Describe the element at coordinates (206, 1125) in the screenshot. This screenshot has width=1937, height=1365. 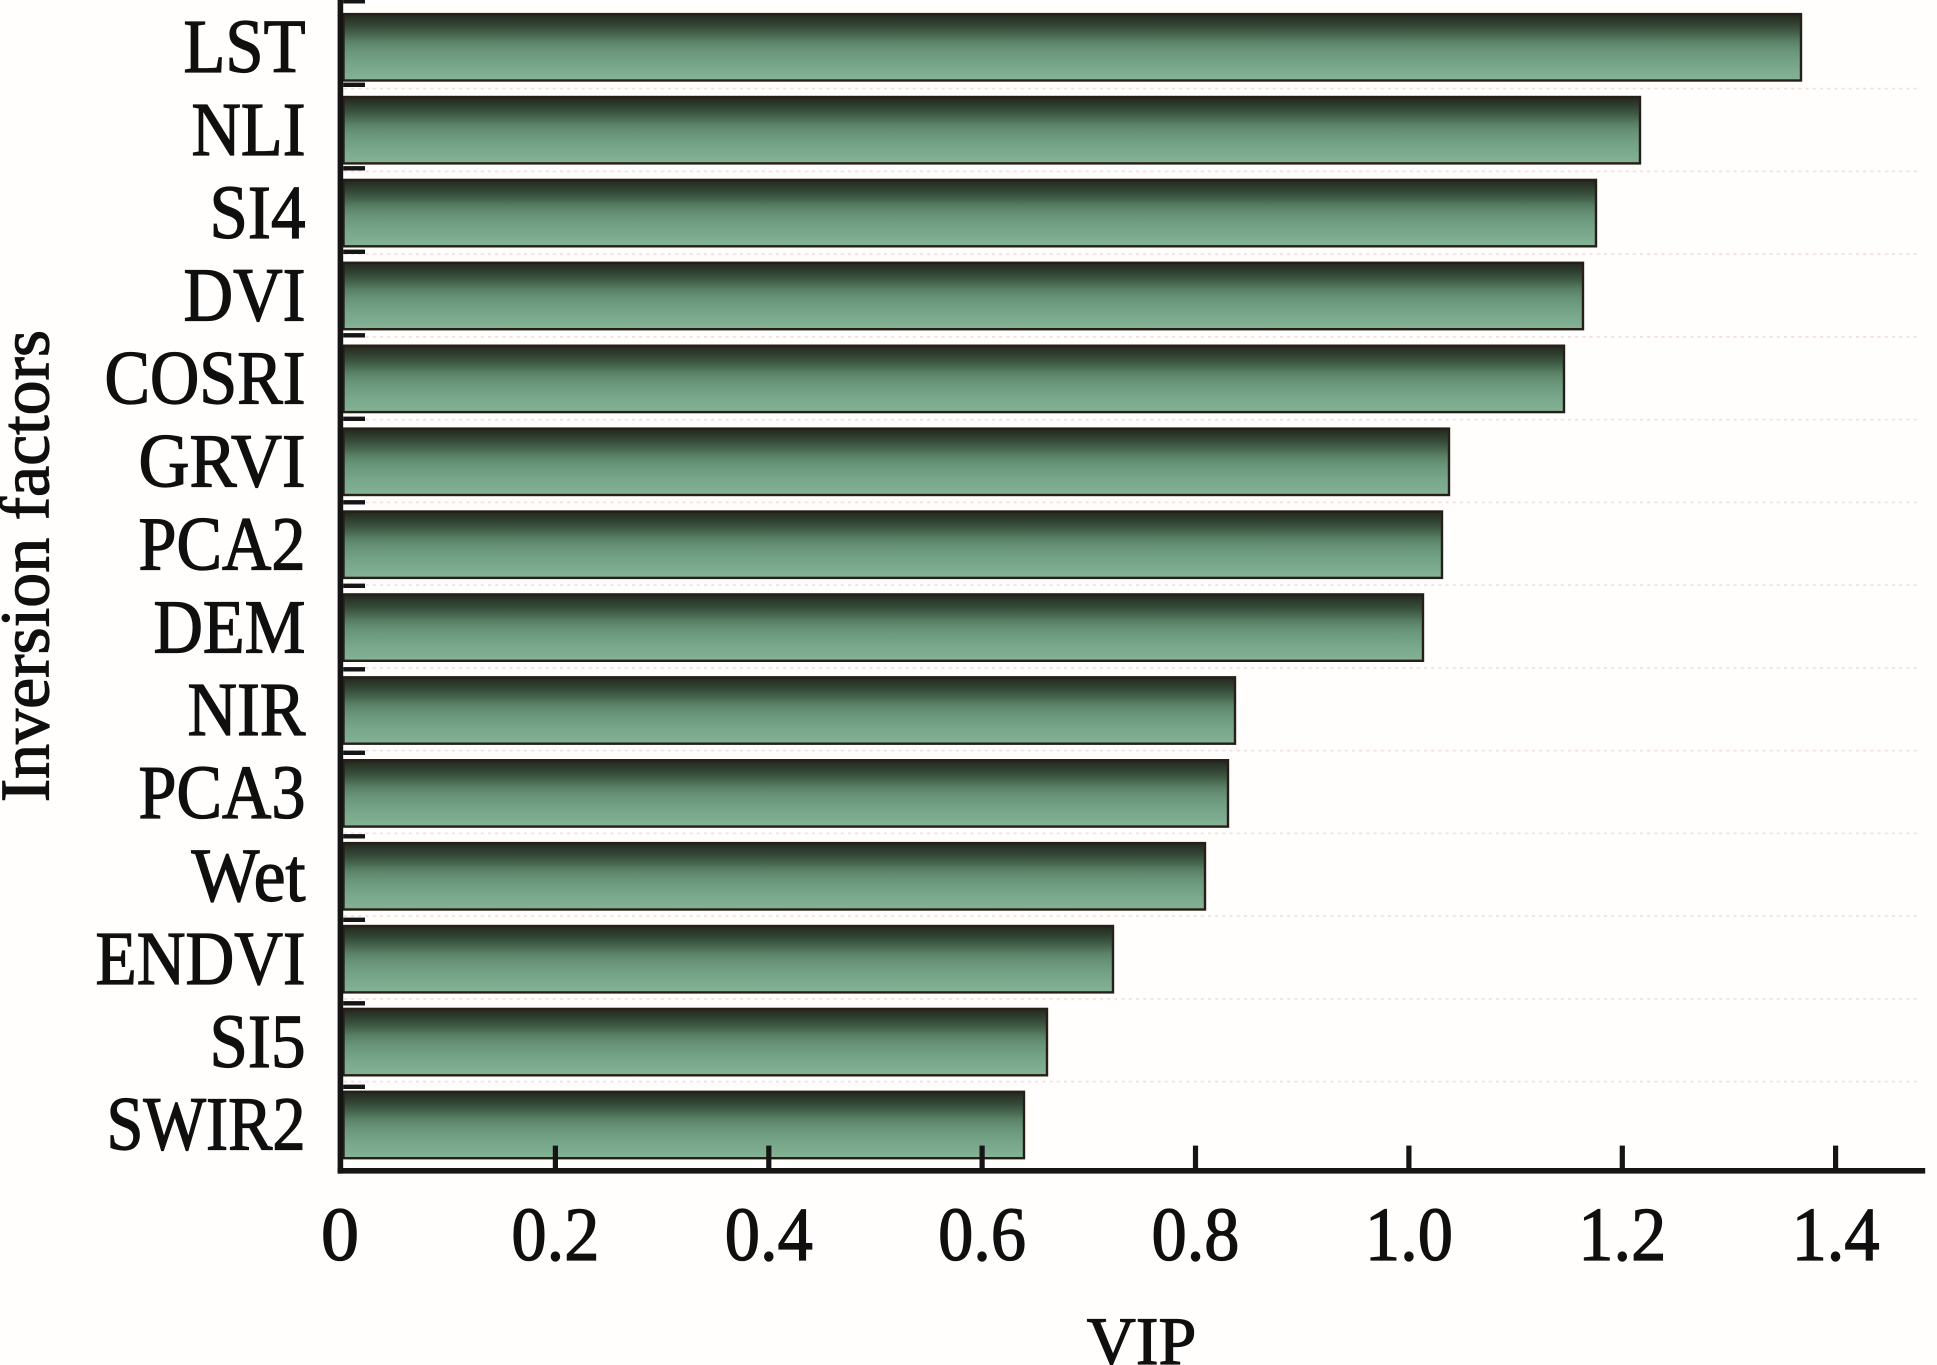
I see `svg-text: SWIR2` at that location.